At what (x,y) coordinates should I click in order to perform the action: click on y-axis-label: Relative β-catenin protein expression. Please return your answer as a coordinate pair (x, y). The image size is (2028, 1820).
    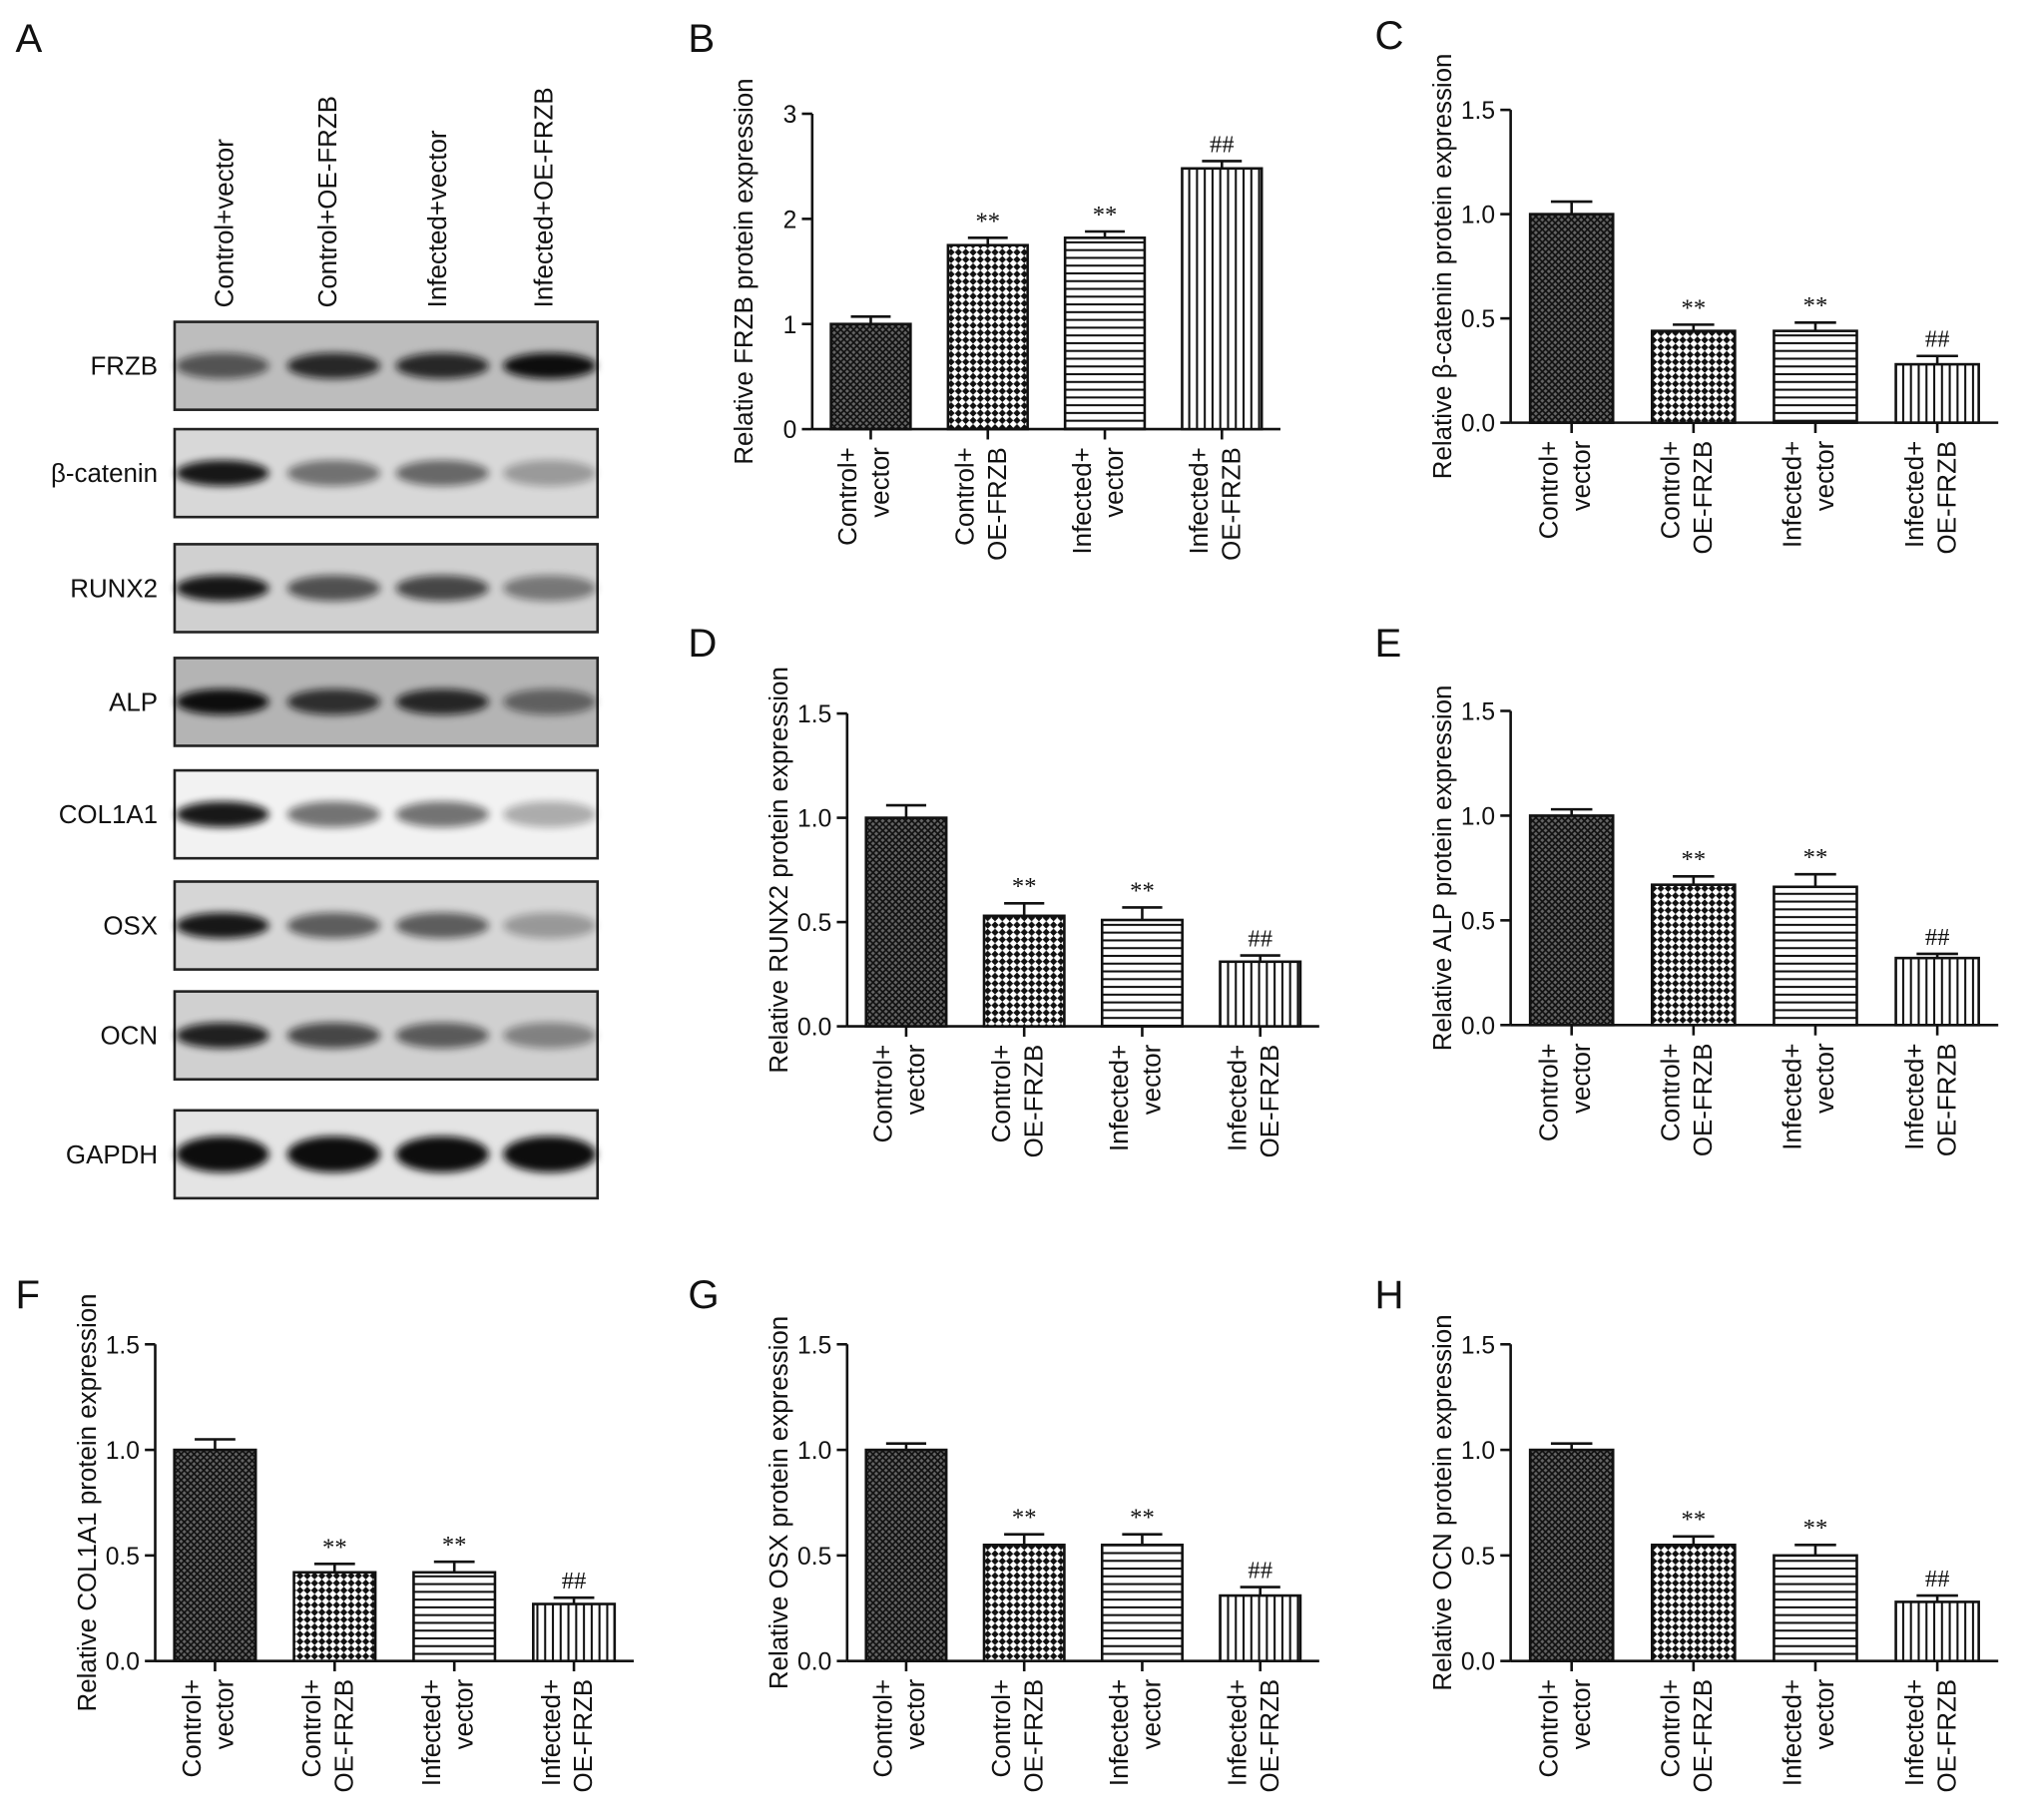
    Looking at the image, I should click on (1443, 267).